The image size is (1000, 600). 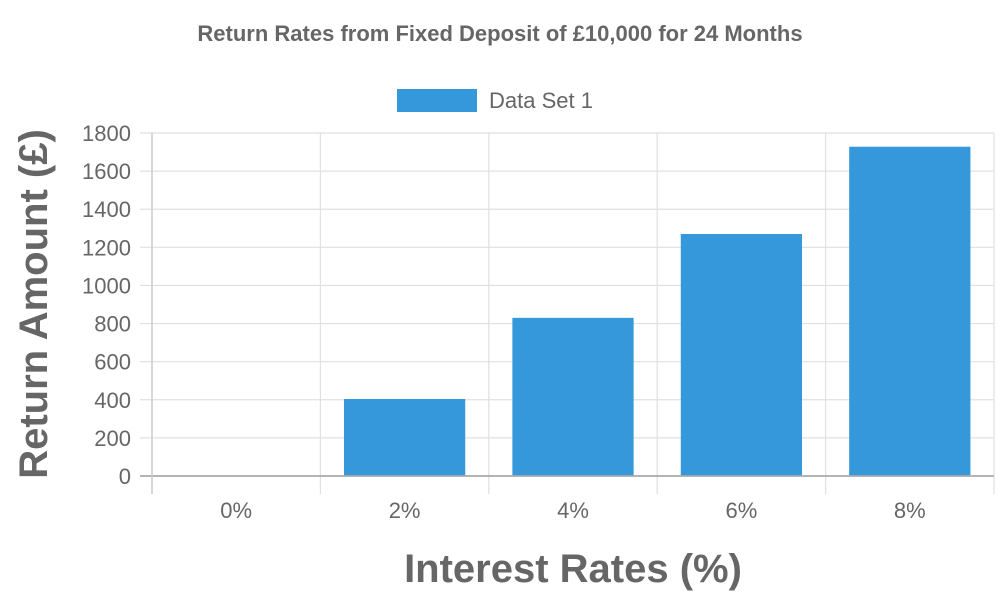 What do you see at coordinates (404, 437) in the screenshot?
I see `bar-2pct` at bounding box center [404, 437].